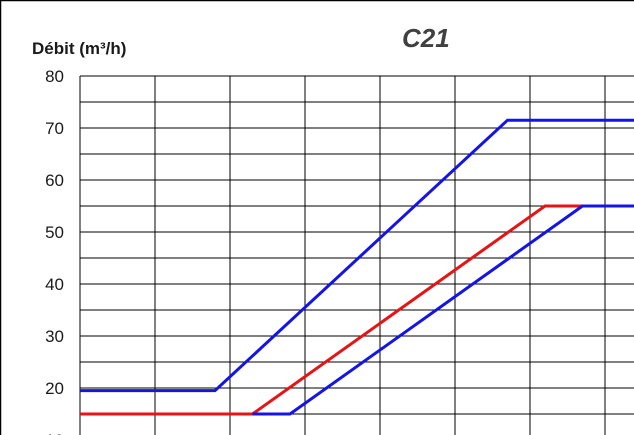  Describe the element at coordinates (54, 336) in the screenshot. I see `y-tick-label: 30` at that location.